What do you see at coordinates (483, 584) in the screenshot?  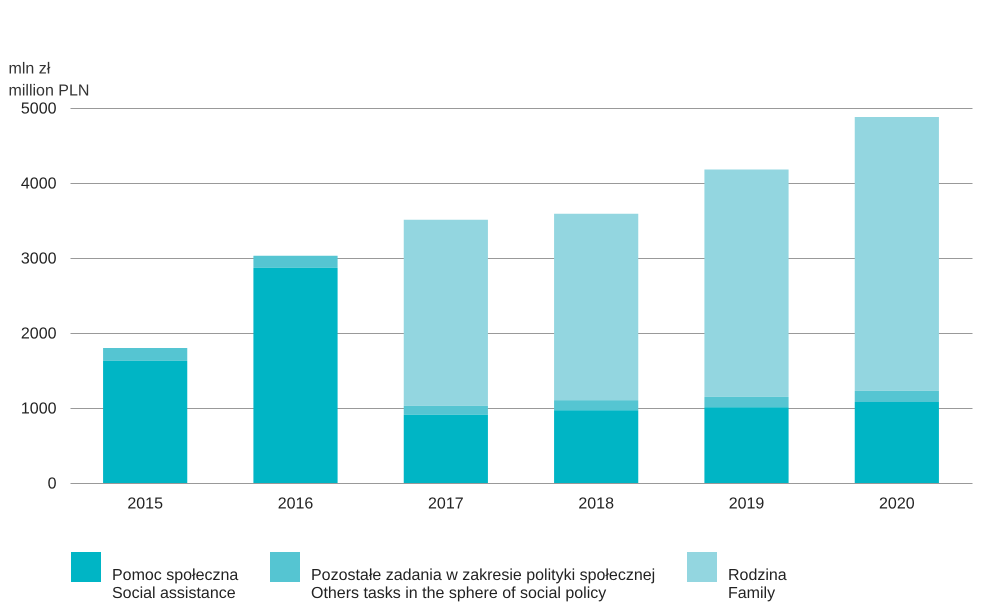 I see `legend-label: Pozostałe zadania w zakresie polityki społecznej Others tasks in the sphere of social policy` at bounding box center [483, 584].